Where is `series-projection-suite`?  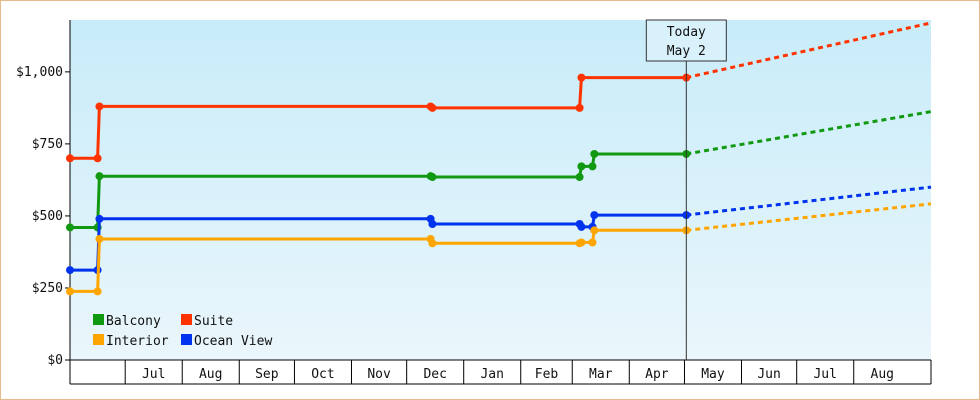 series-projection-suite is located at coordinates (808, 50).